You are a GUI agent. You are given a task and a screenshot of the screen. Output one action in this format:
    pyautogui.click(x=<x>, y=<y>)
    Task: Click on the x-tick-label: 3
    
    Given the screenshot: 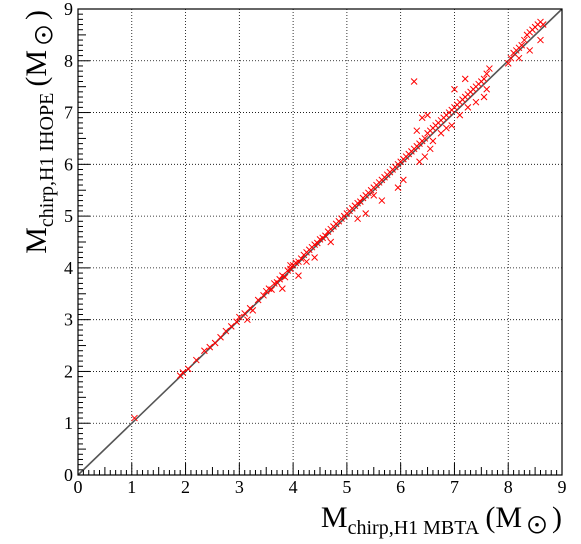 What is the action you would take?
    pyautogui.click(x=239, y=487)
    